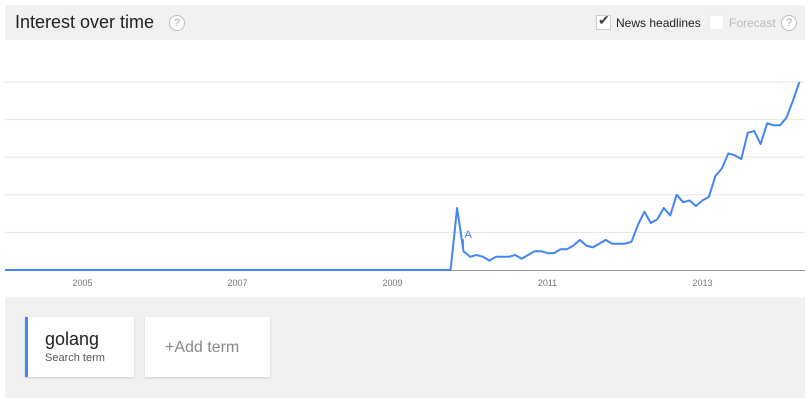 The height and width of the screenshot is (403, 810). What do you see at coordinates (72, 339) in the screenshot?
I see `term-name: golang` at bounding box center [72, 339].